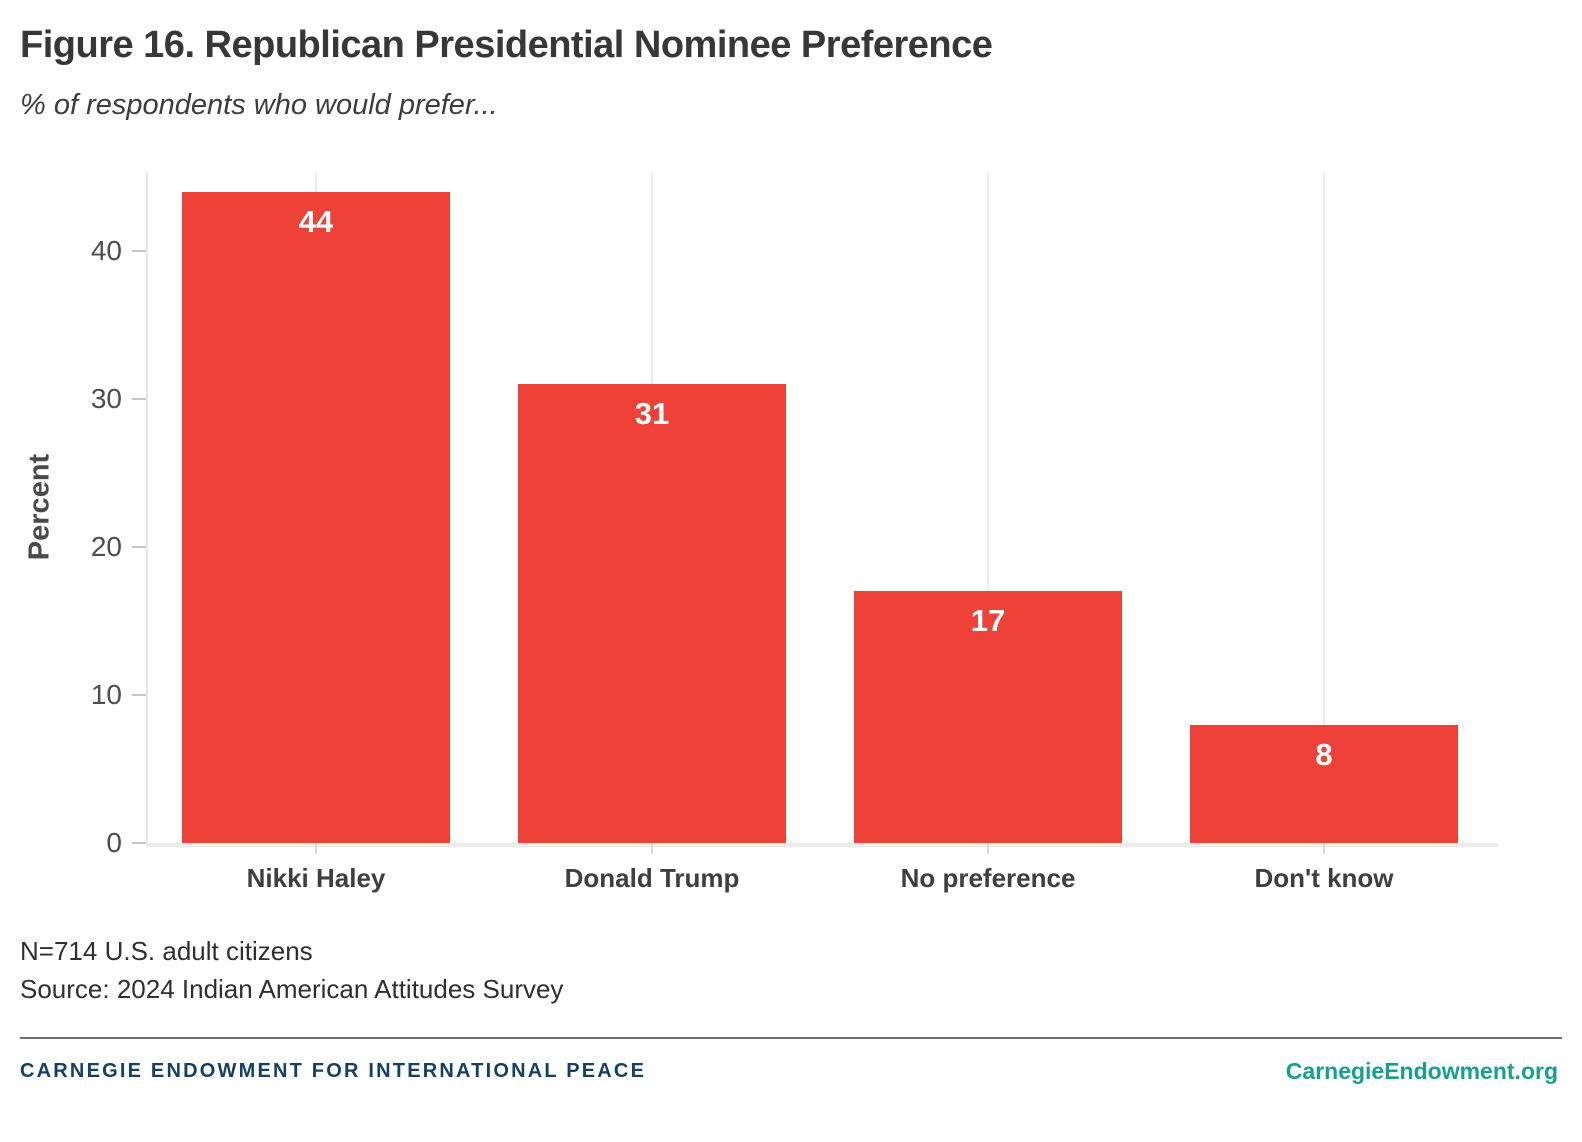 This screenshot has height=1142, width=1582. What do you see at coordinates (166, 951) in the screenshot?
I see `sample-note: N=714 U.S. adult citizens` at bounding box center [166, 951].